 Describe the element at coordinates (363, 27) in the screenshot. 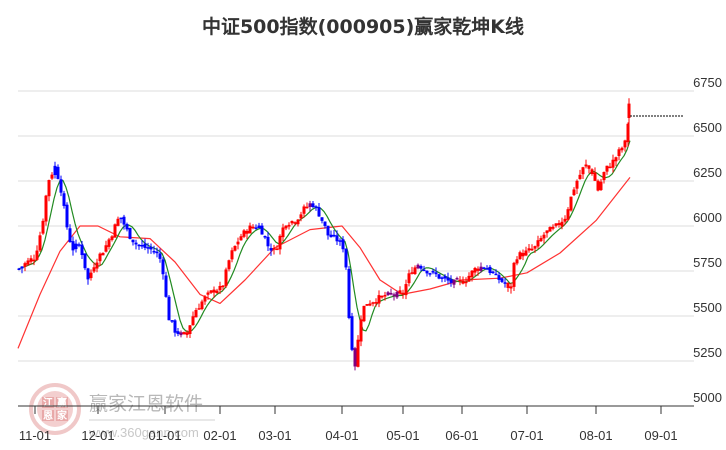

I see `chart-title: 中证500指数(000905)赢家乾坤K线` at that location.